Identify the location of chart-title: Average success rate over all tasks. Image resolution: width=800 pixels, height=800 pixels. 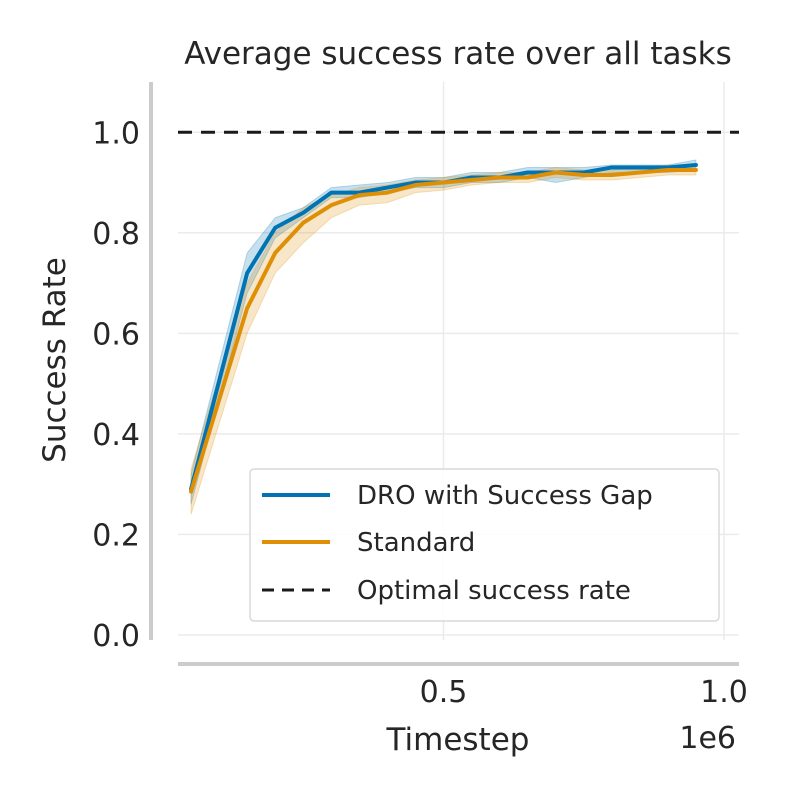
(458, 54).